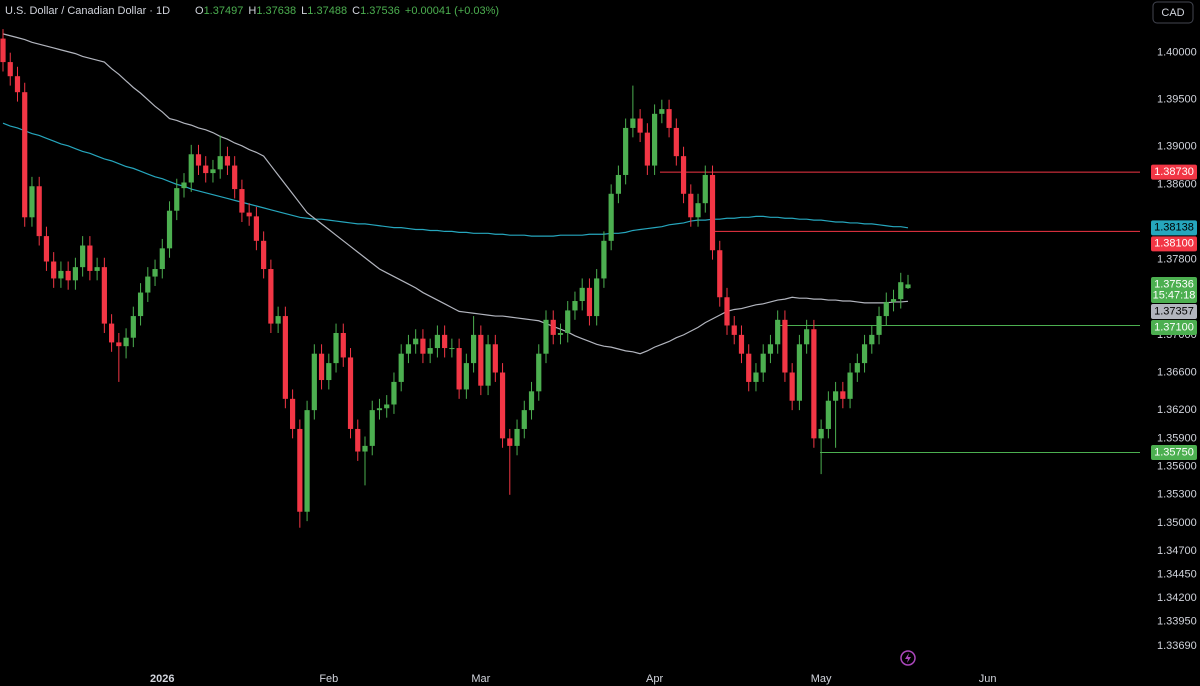  I want to click on price-badge-label: 1.37357, so click(1174, 311).